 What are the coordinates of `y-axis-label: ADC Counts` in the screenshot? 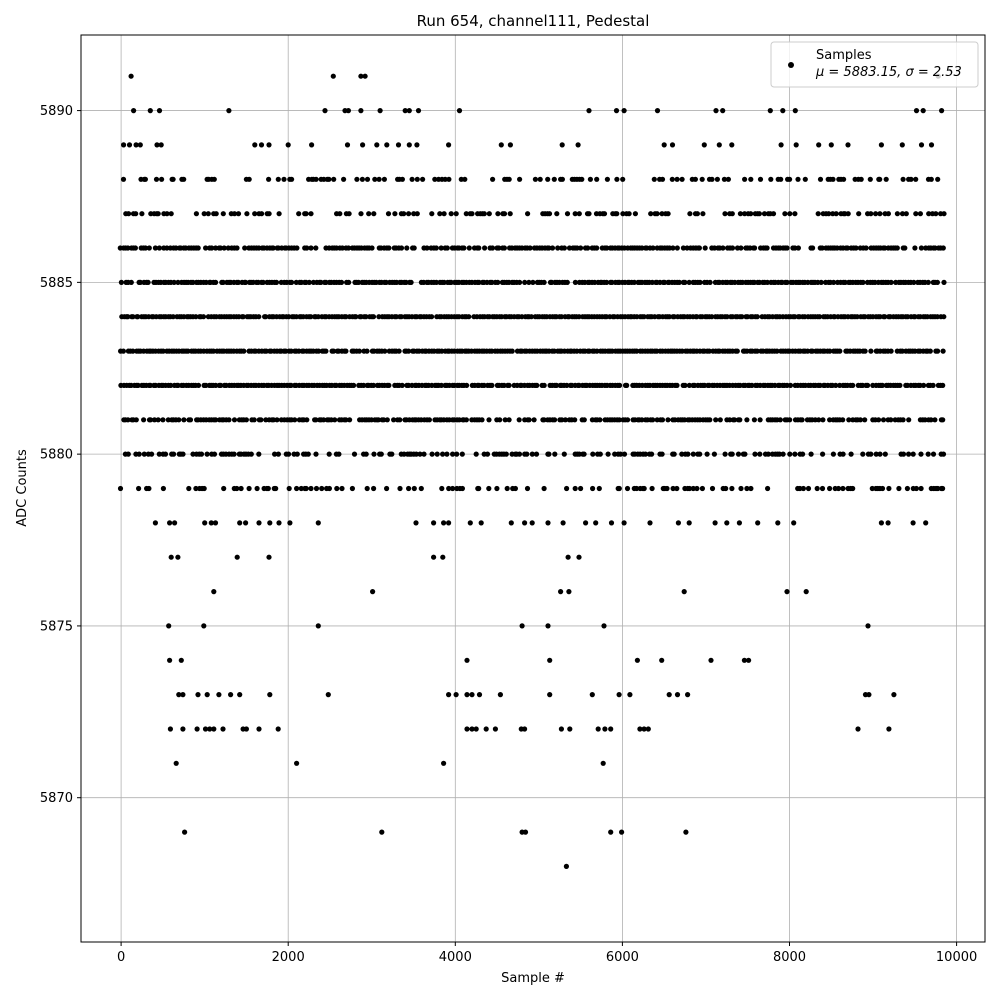 It's located at (22, 488).